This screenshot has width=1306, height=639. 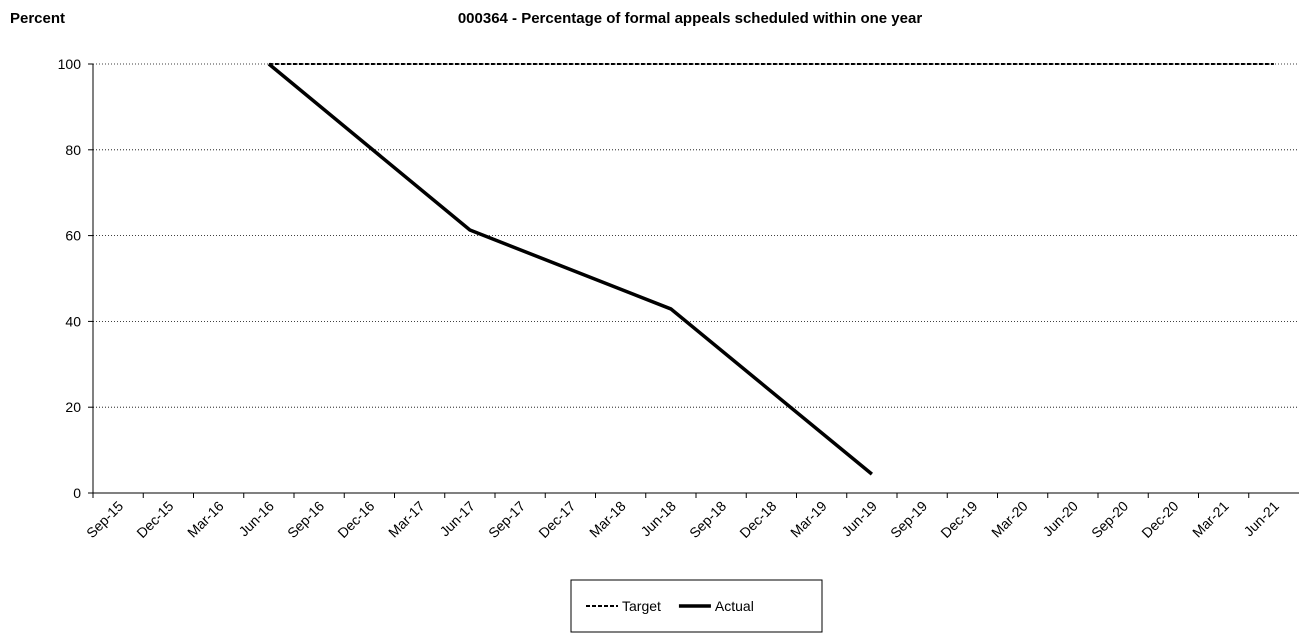 I want to click on x-tick-label: Mar-18, so click(x=607, y=519).